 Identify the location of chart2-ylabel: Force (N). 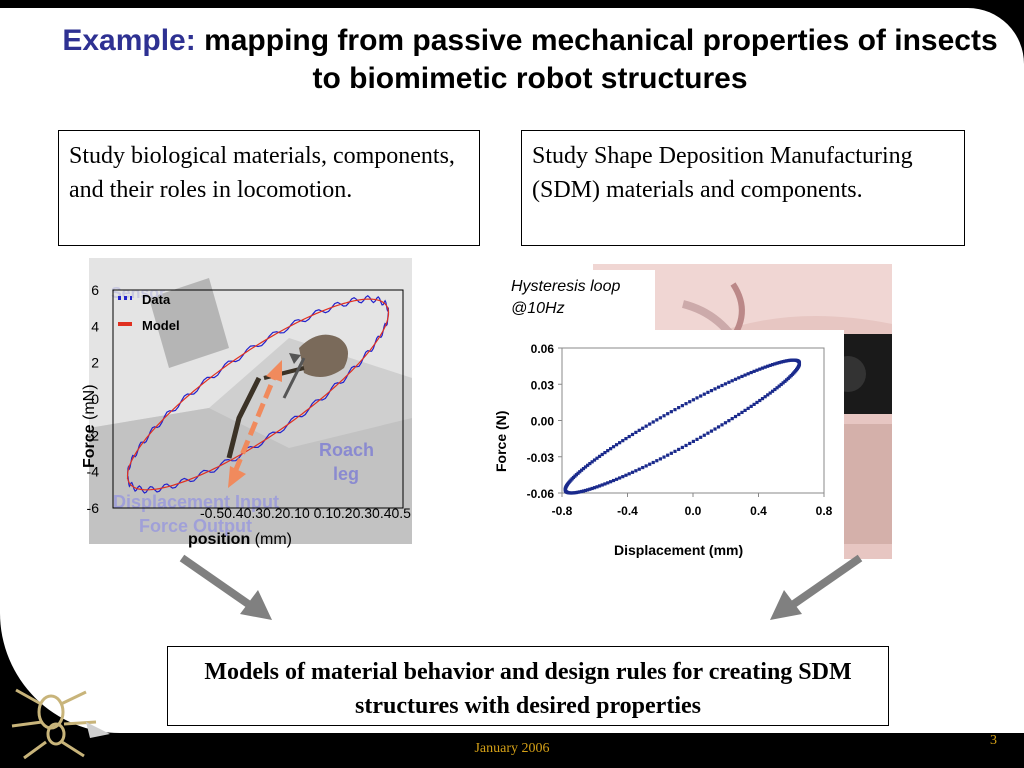
(501, 441).